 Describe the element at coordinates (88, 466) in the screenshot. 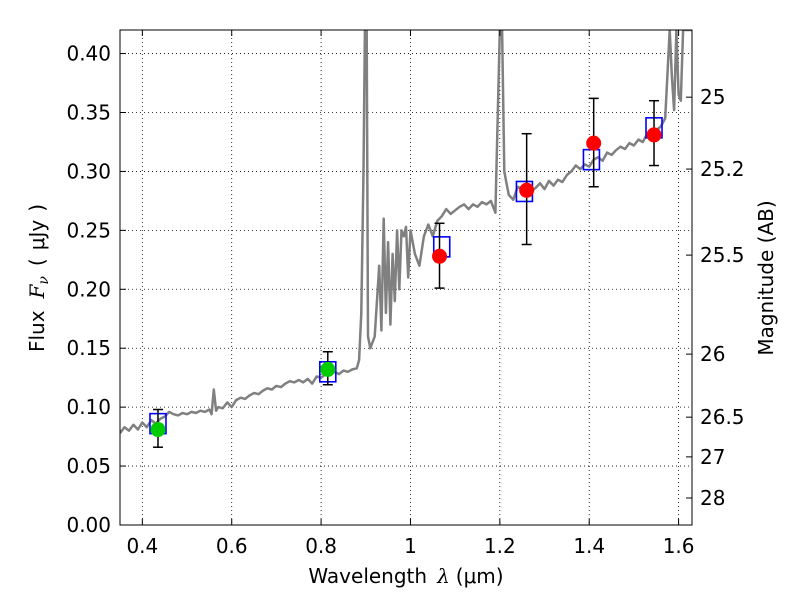

I see `y-tick-label: 0.05` at that location.